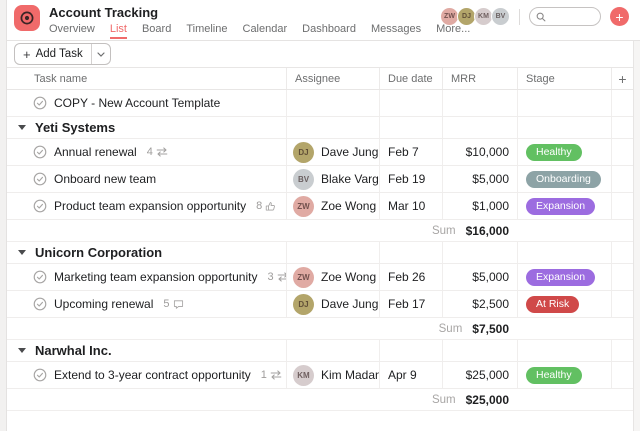 The height and width of the screenshot is (431, 640). Describe the element at coordinates (147, 206) in the screenshot. I see `task-name-cell: Product team expansion opportunity 8` at that location.